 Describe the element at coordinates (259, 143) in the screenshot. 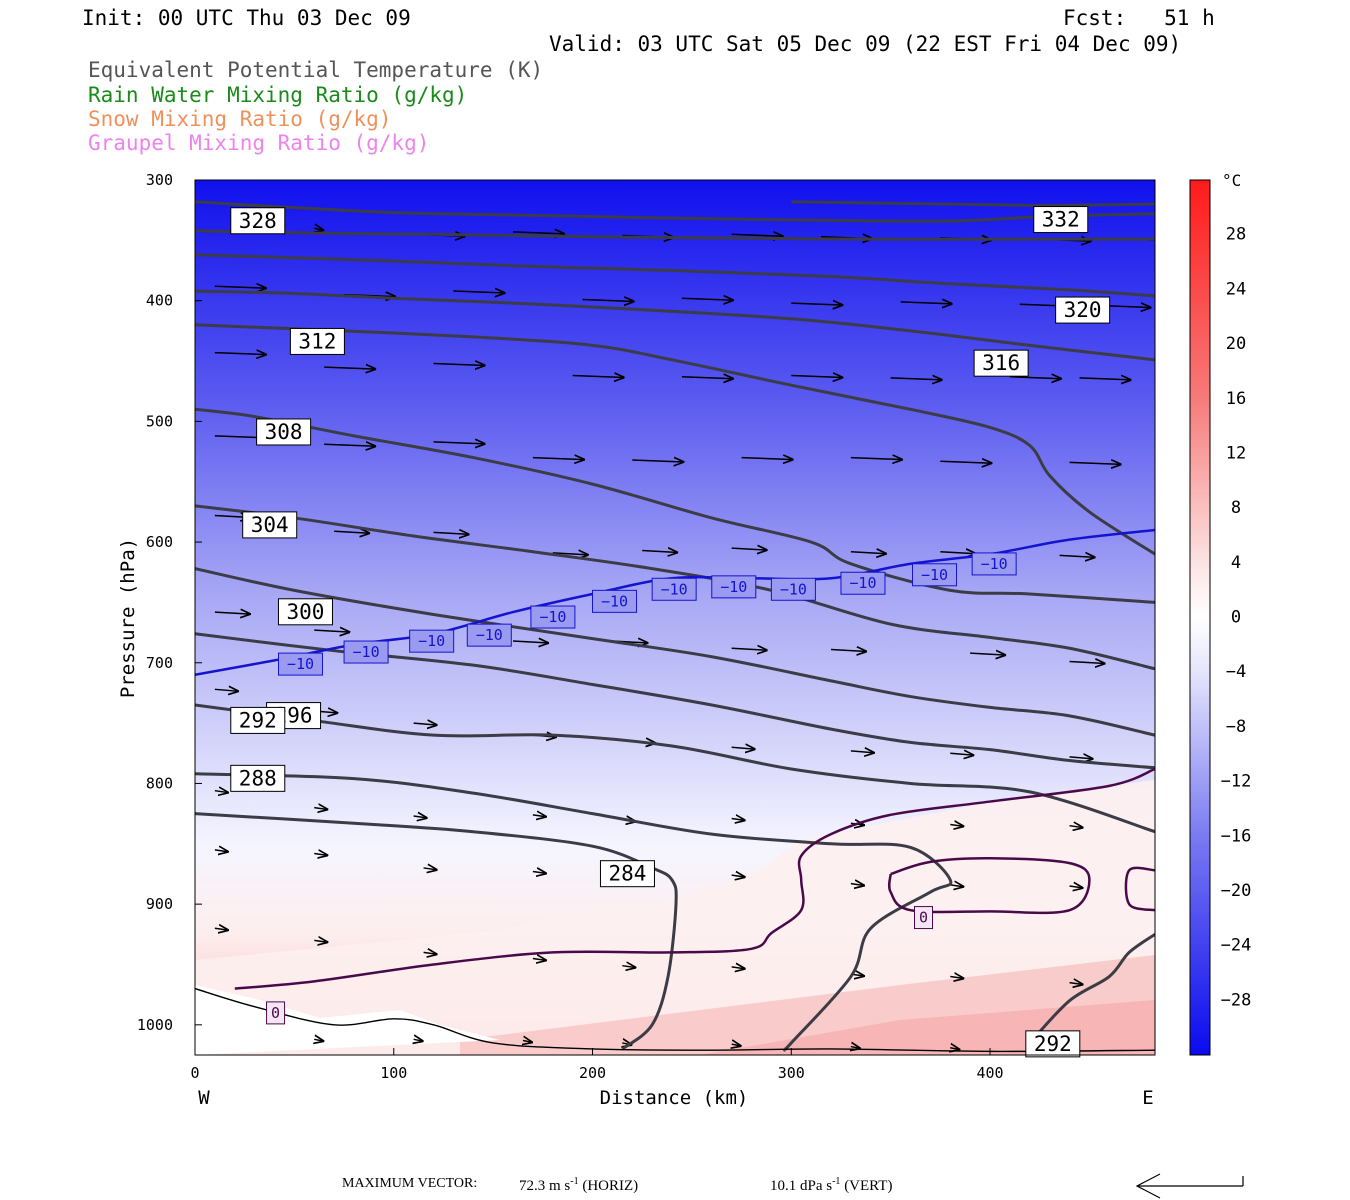

I see `field-label-graupel: Graupel Mixing Ratio (g/kg)` at that location.